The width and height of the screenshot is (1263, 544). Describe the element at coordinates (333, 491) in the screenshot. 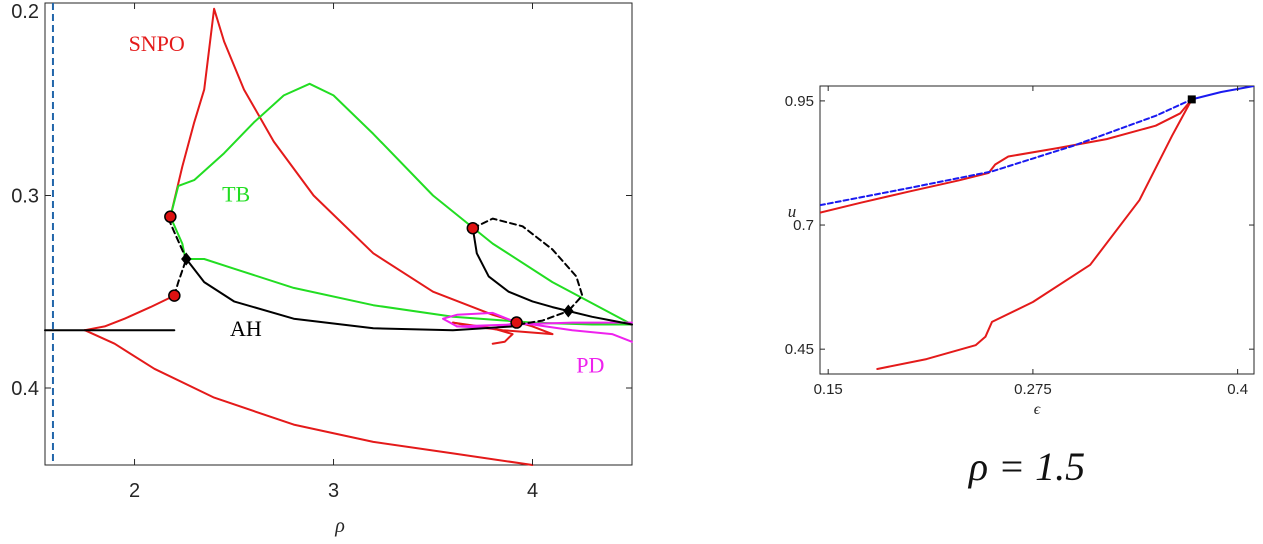

I see `left-x-tick-label: 3` at that location.